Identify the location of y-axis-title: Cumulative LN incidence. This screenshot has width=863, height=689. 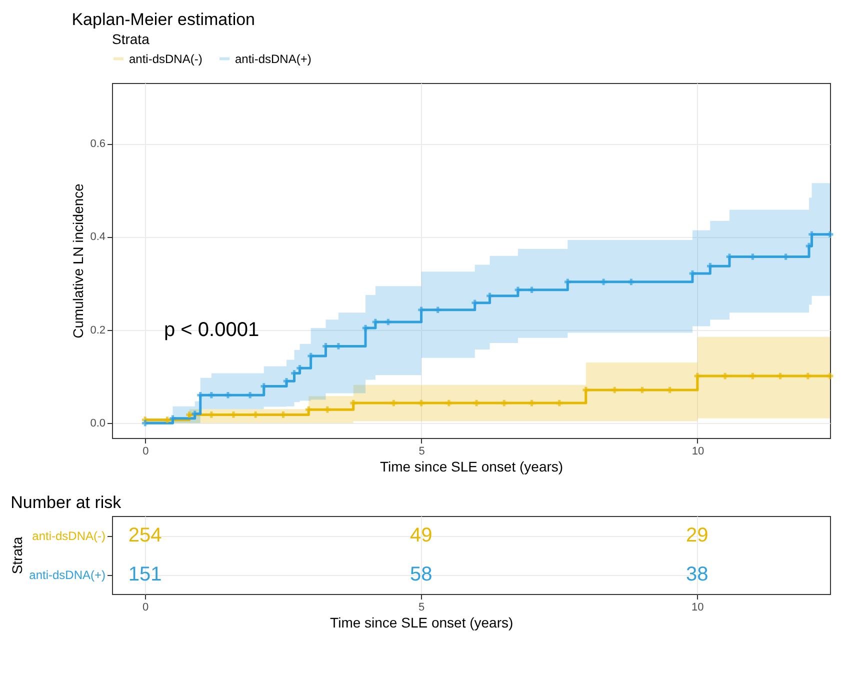
(78, 260).